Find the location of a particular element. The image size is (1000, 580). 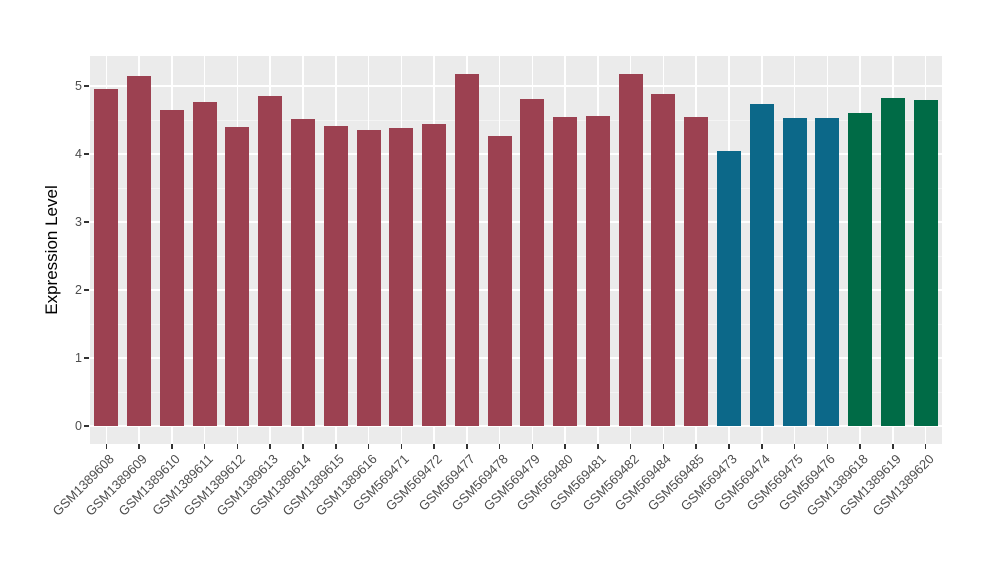

bar-GSM1389613 is located at coordinates (270, 261).